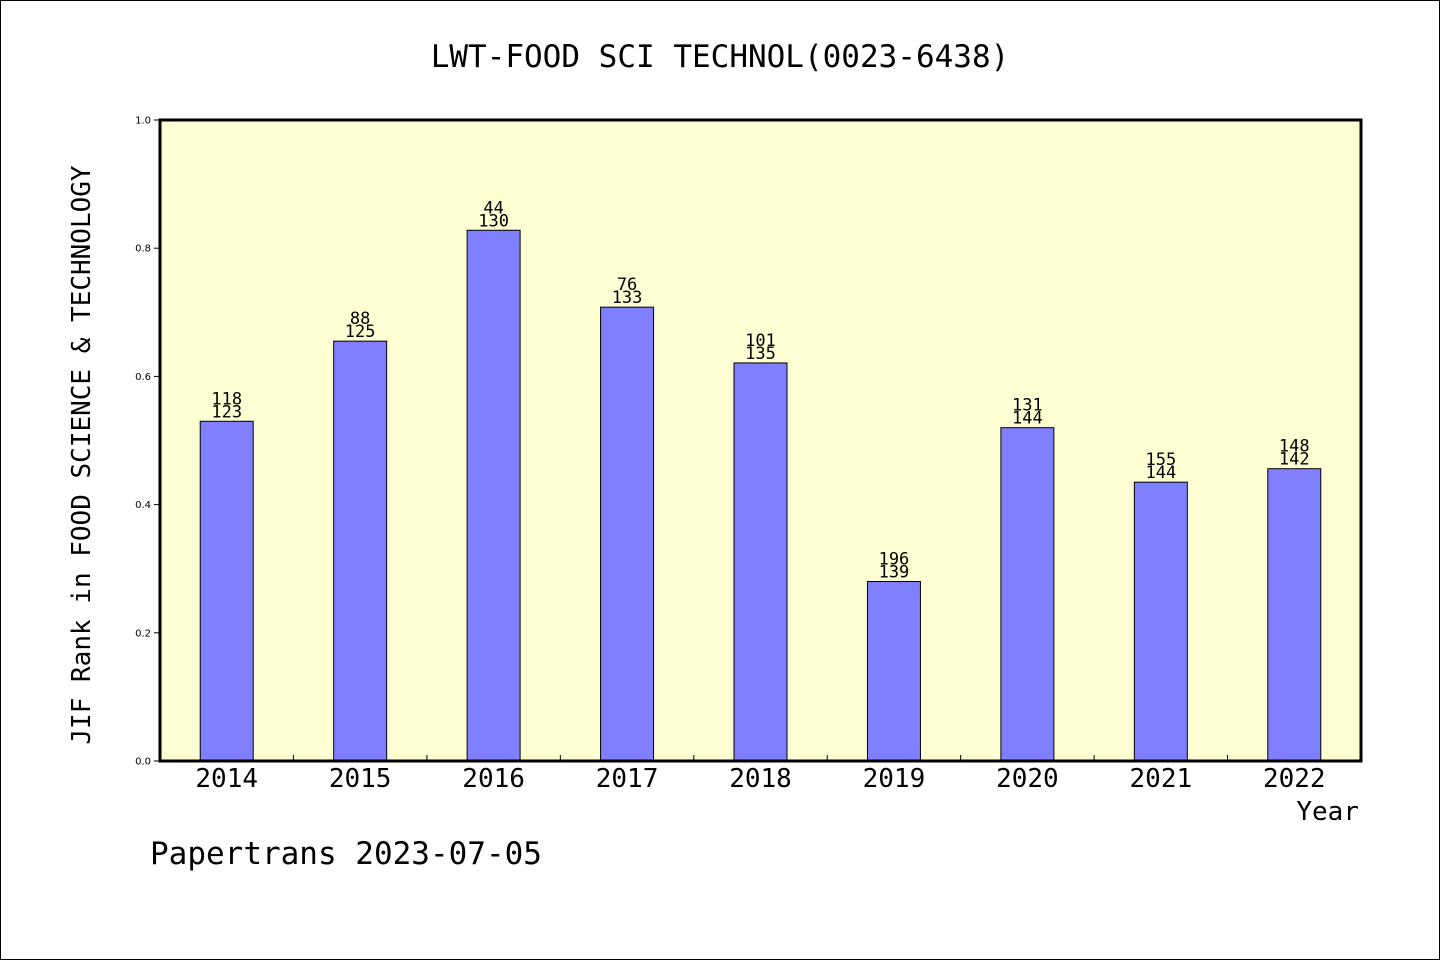 The height and width of the screenshot is (960, 1440). What do you see at coordinates (147, 442) in the screenshot?
I see `y-axis: 0.0 0.2 0.4 0.6 0.8 1.0` at bounding box center [147, 442].